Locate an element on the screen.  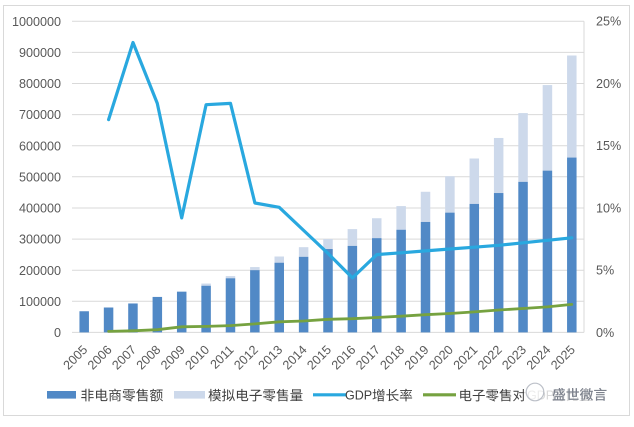
svg-text: 800000 is located at coordinates (40, 84).